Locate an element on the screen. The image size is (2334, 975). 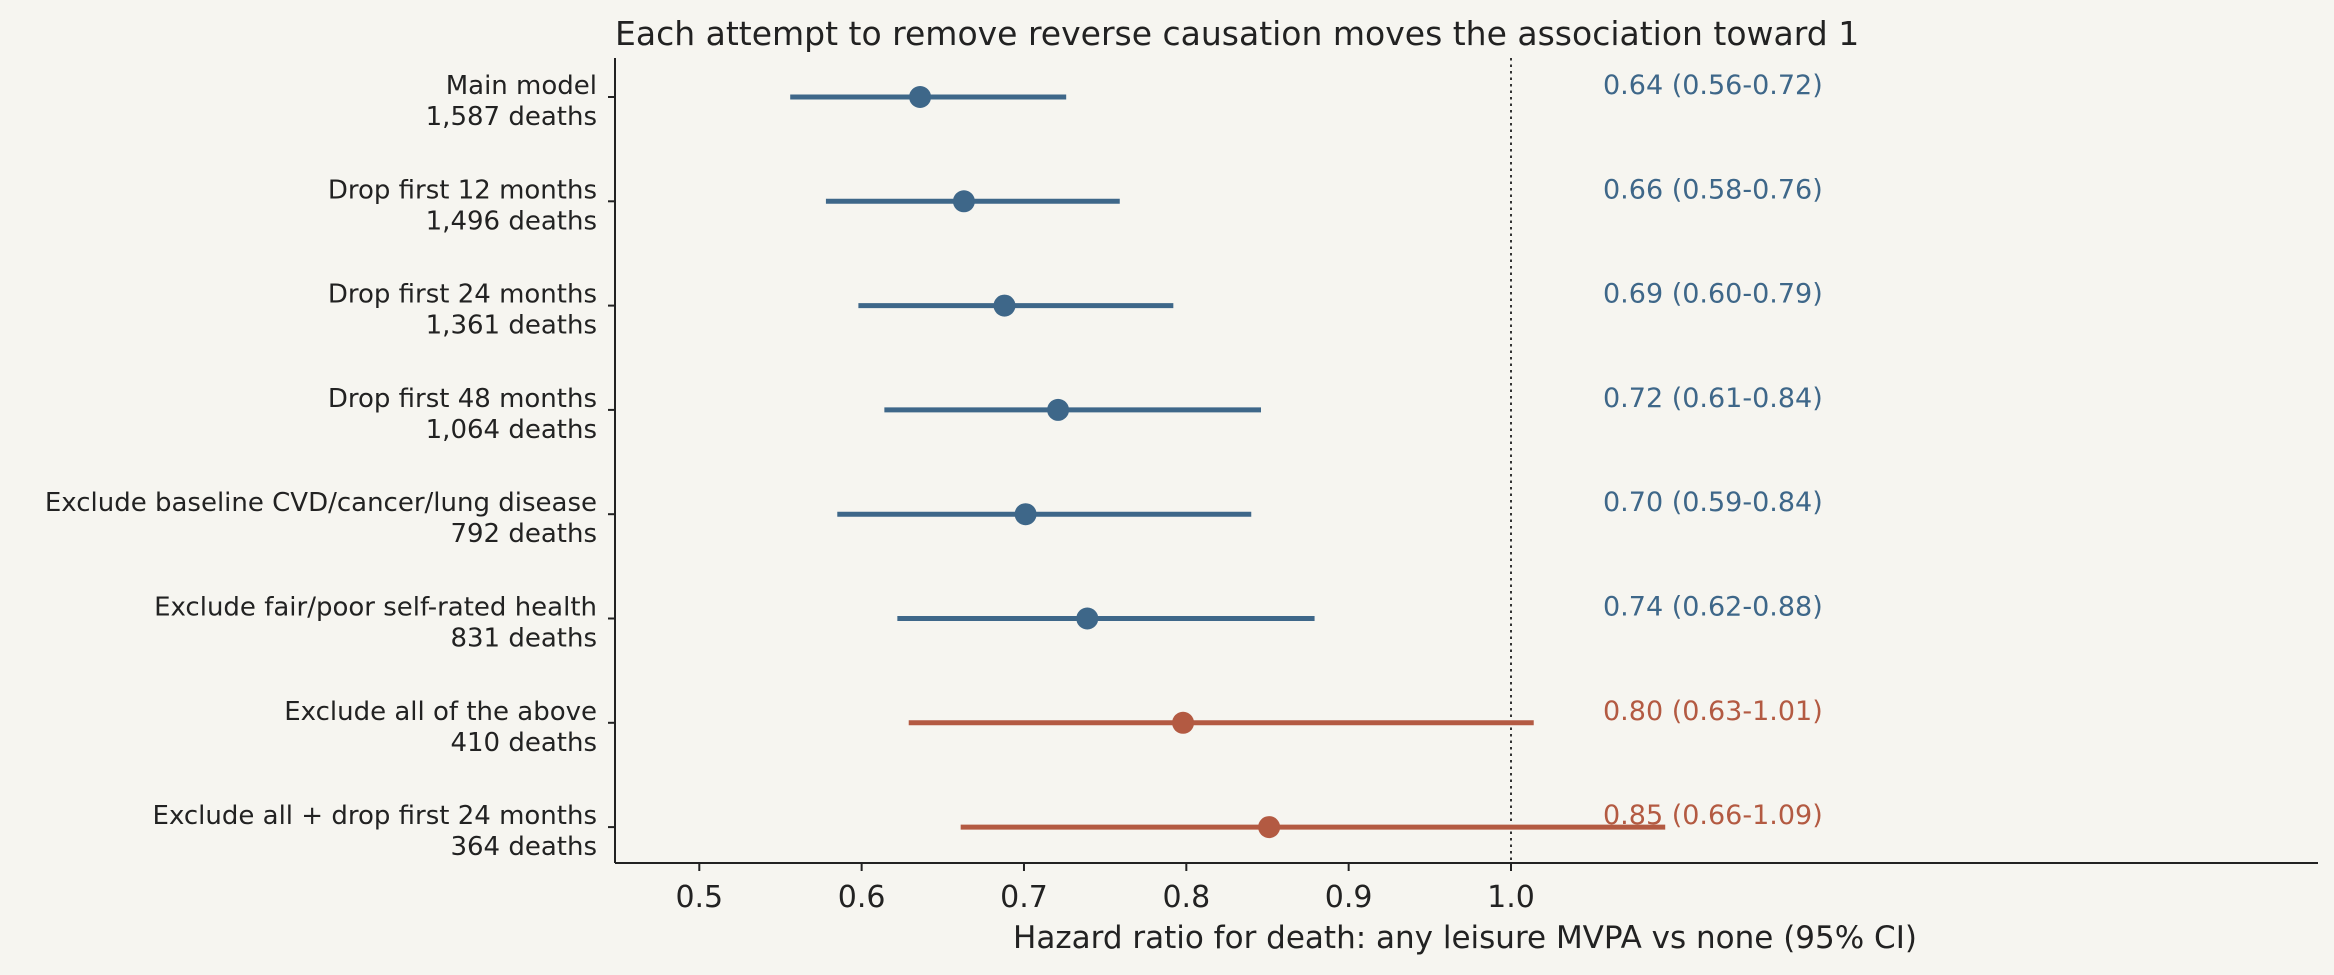
estimate-label: 0.66 (0.58-0.76) is located at coordinates (1713, 189).